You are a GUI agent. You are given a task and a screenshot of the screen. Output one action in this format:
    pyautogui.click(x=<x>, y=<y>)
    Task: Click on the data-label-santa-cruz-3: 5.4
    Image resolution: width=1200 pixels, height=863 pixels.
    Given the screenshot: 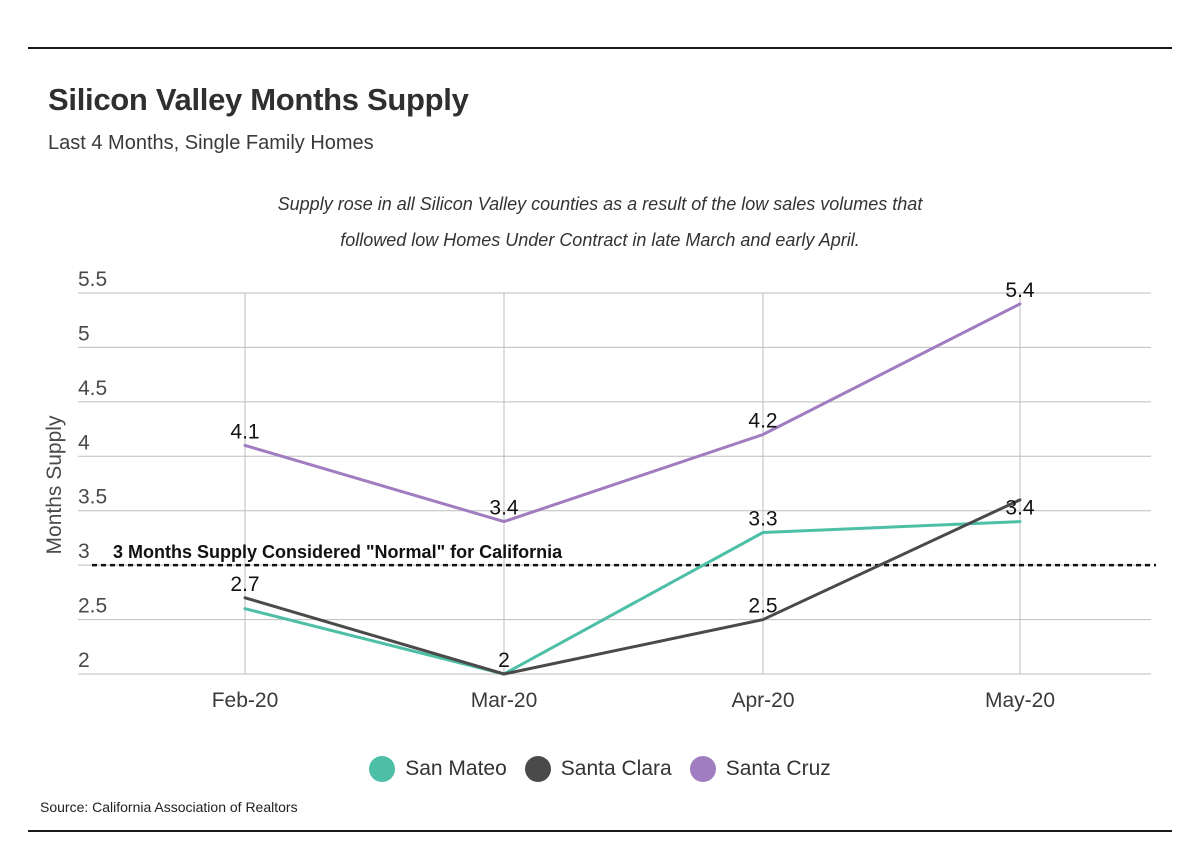 What is the action you would take?
    pyautogui.click(x=1020, y=290)
    